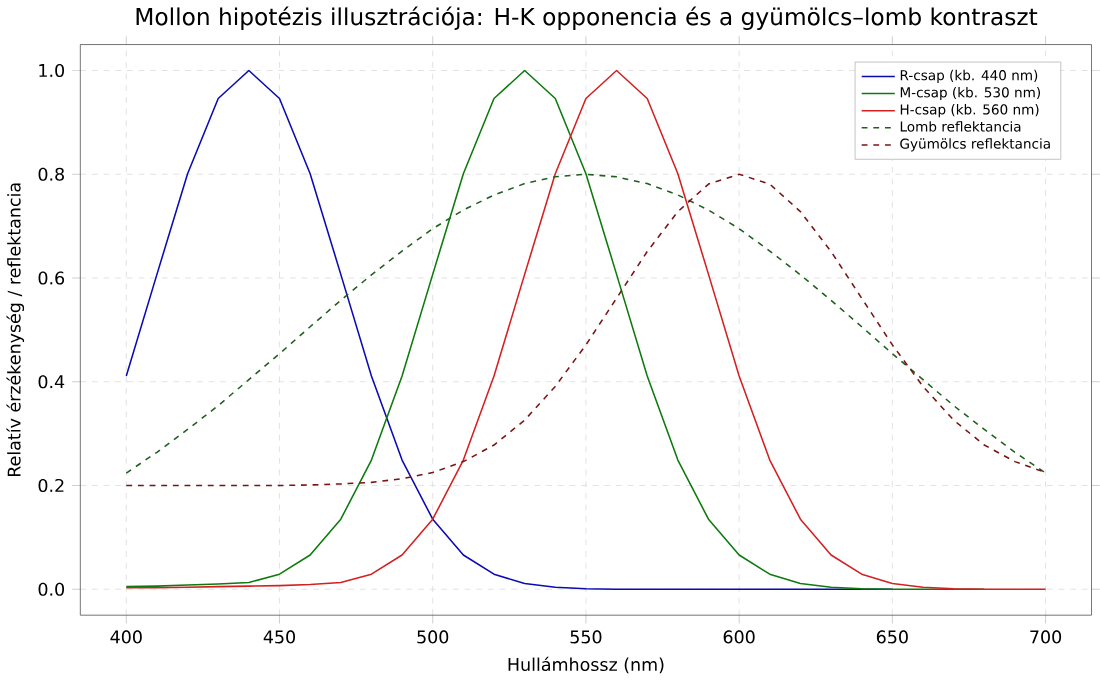 The image size is (1100, 680). Describe the element at coordinates (126, 637) in the screenshot. I see `x-tick-label: 400` at that location.